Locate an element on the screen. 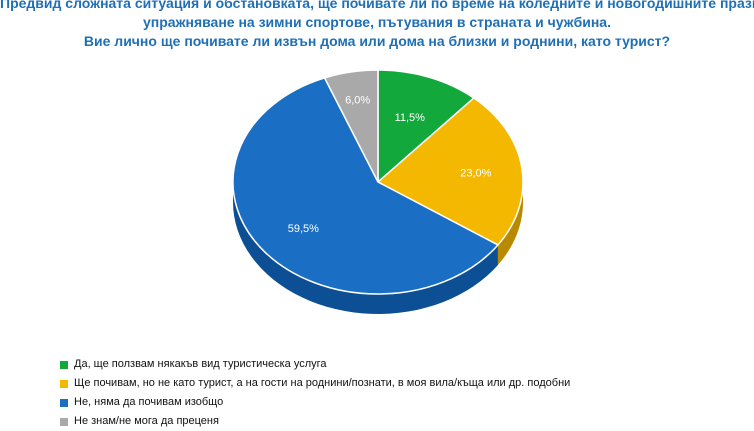 This screenshot has width=754, height=431. legend-swatch-dont-know is located at coordinates (64, 421).